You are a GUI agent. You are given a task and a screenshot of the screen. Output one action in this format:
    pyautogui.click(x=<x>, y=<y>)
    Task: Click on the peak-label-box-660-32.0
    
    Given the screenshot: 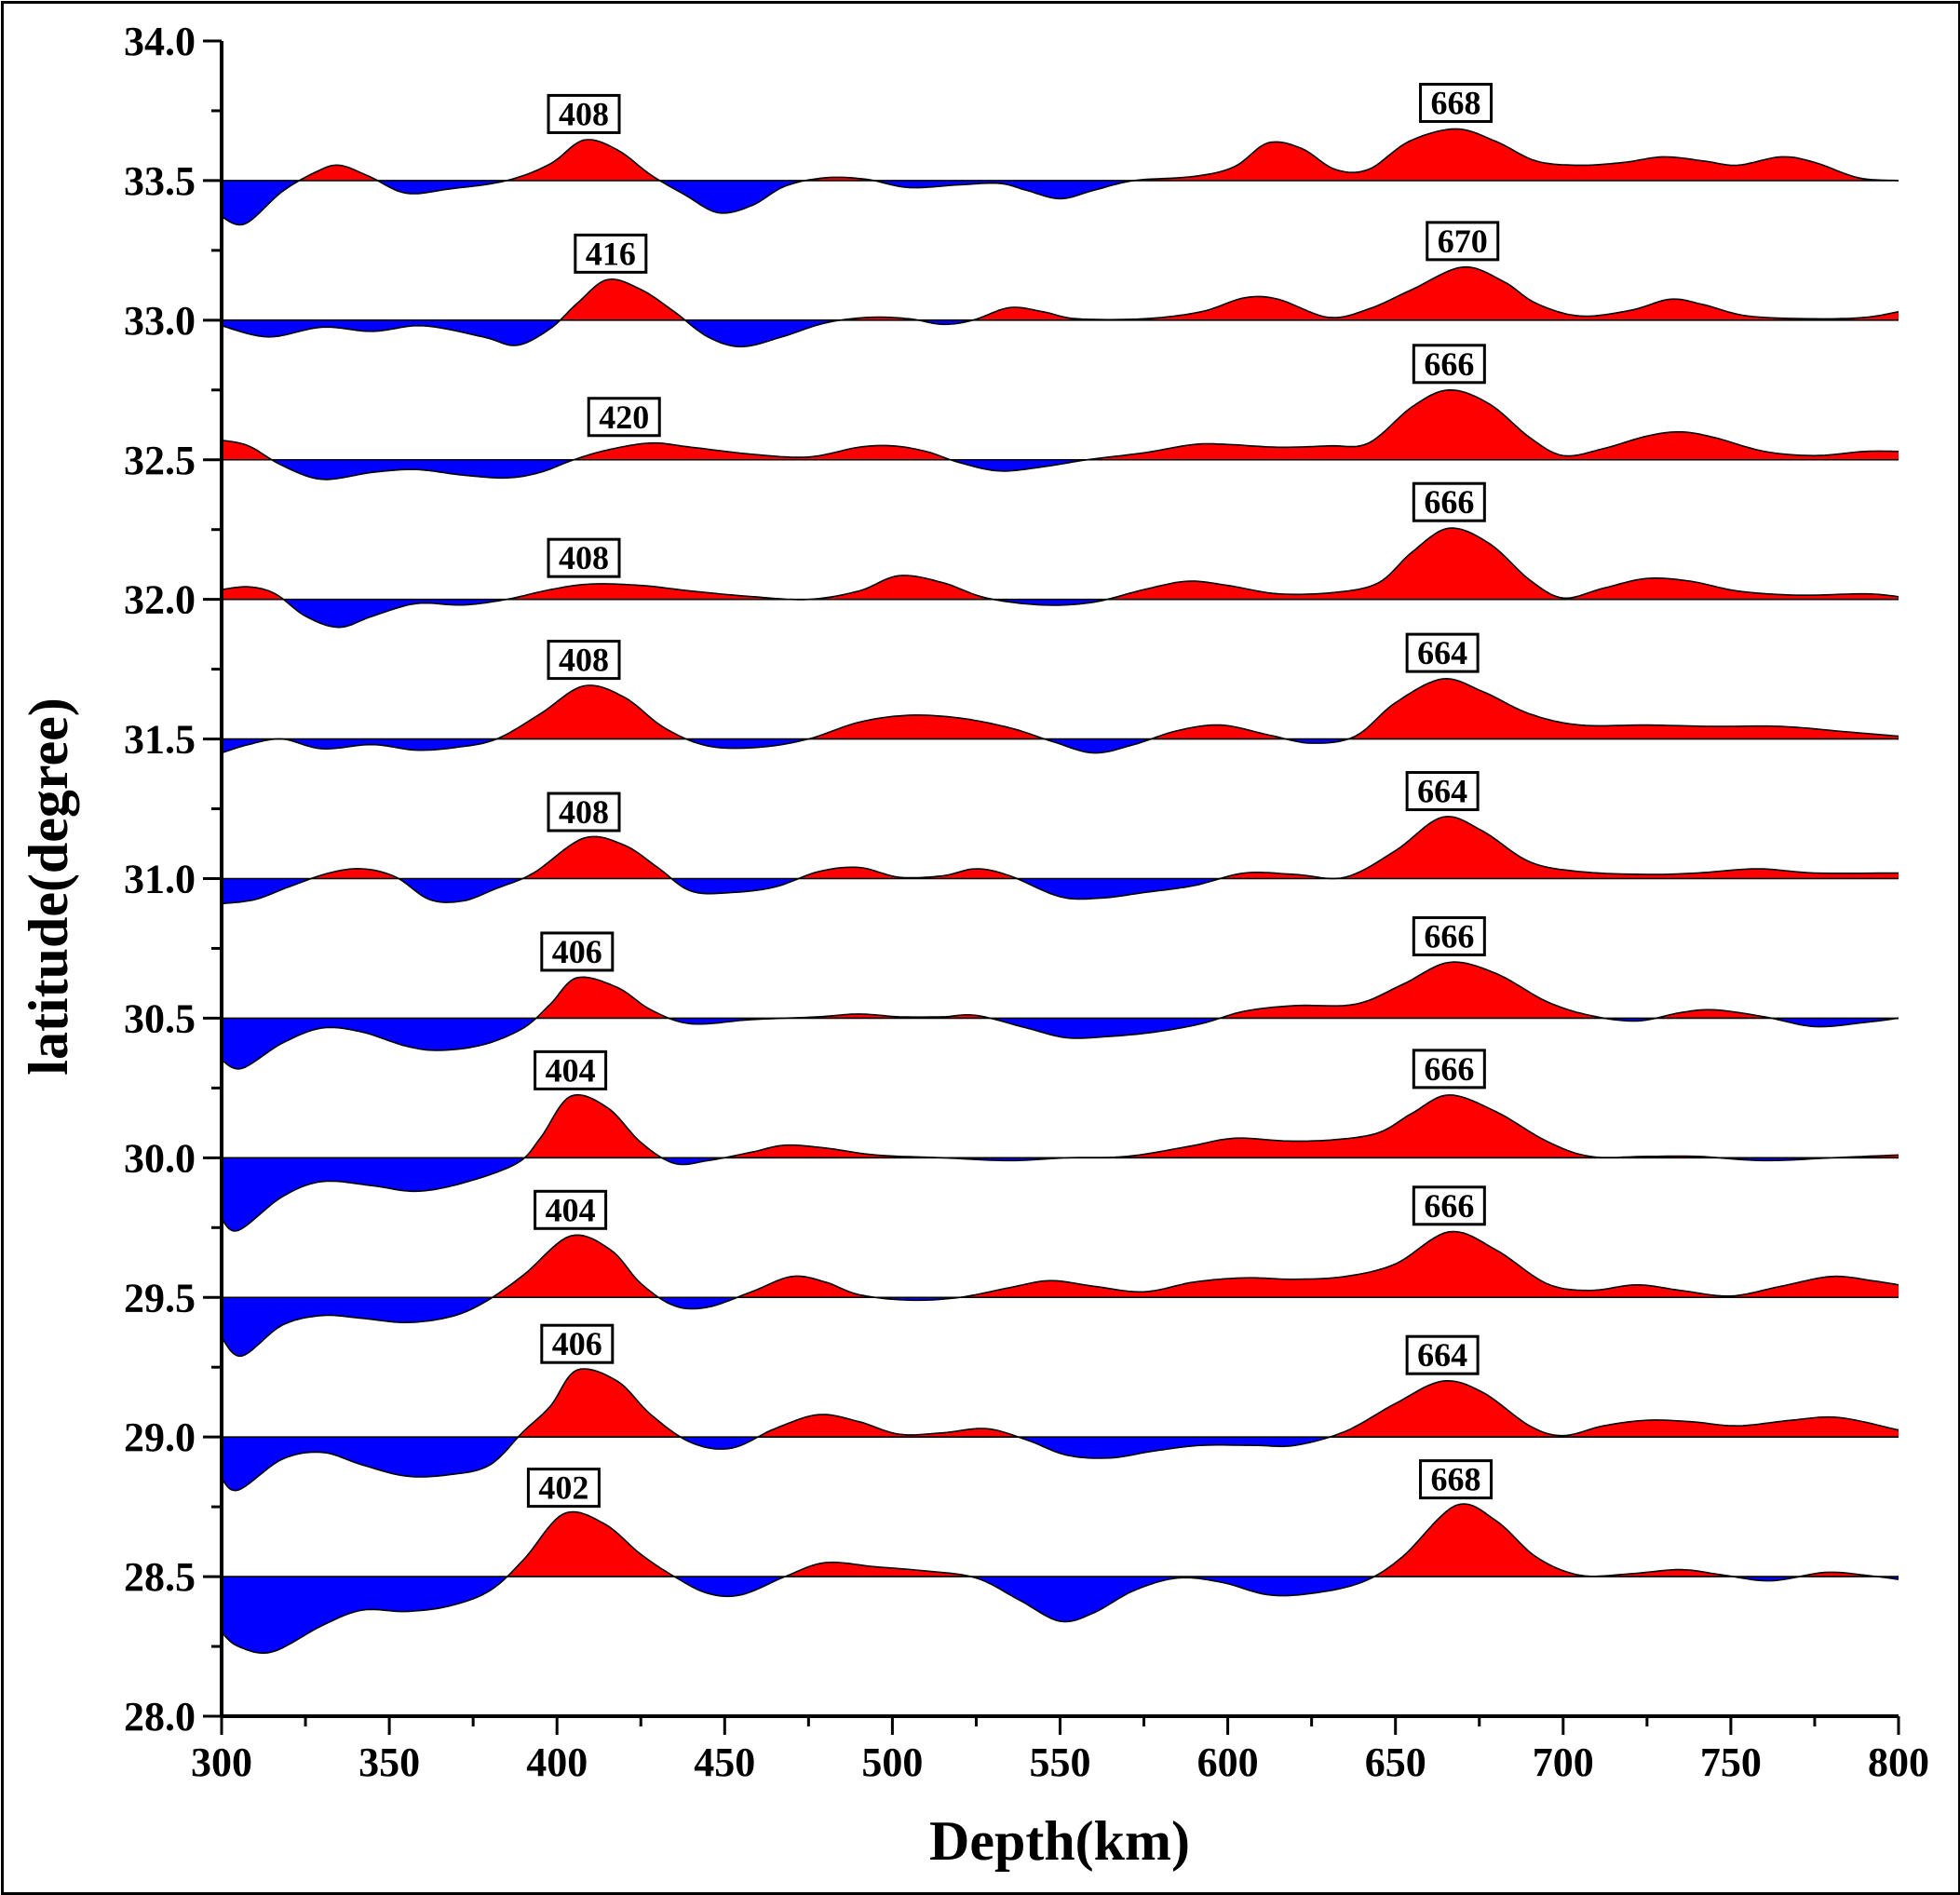 What is the action you would take?
    pyautogui.click(x=1449, y=501)
    